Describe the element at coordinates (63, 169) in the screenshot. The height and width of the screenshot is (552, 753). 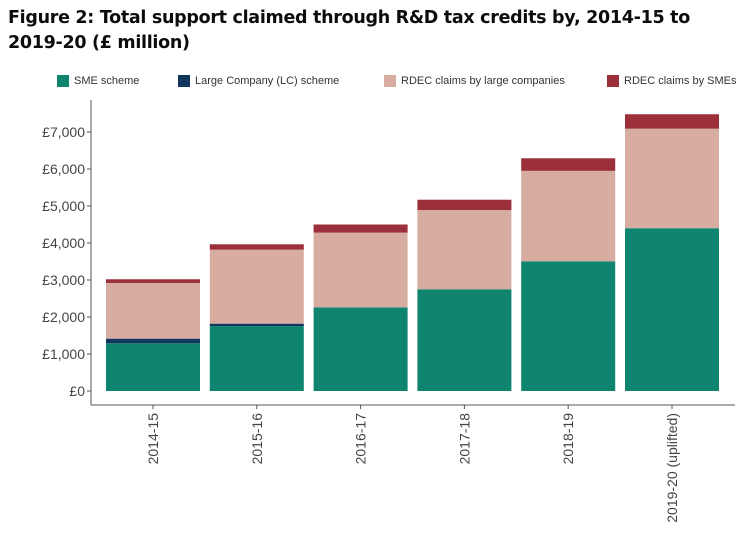
I see `y-tick-label: £6,000` at that location.